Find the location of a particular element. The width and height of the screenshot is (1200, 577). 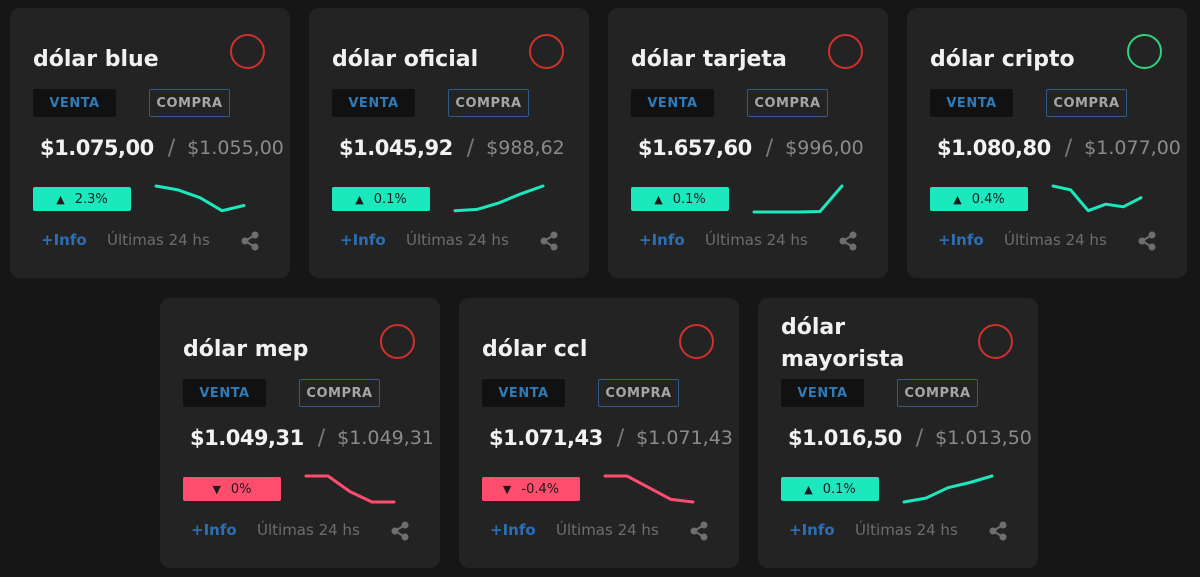

price-row: $1.657,60 / $996,00 is located at coordinates (751, 148).